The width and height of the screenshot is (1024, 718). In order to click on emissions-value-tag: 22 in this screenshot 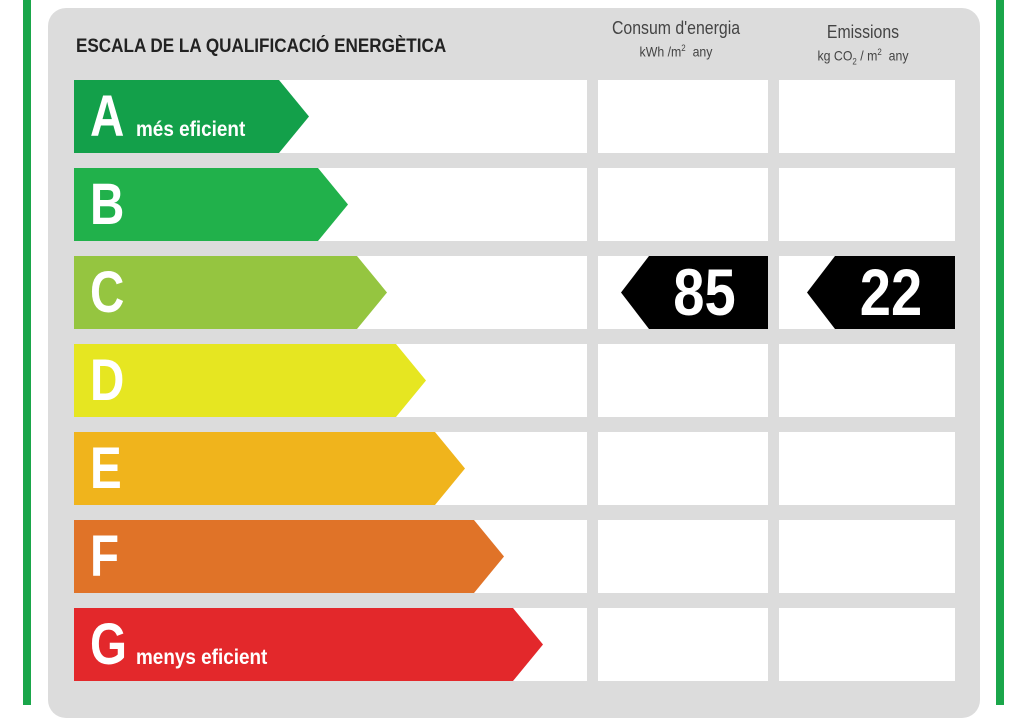, I will do `click(881, 292)`.